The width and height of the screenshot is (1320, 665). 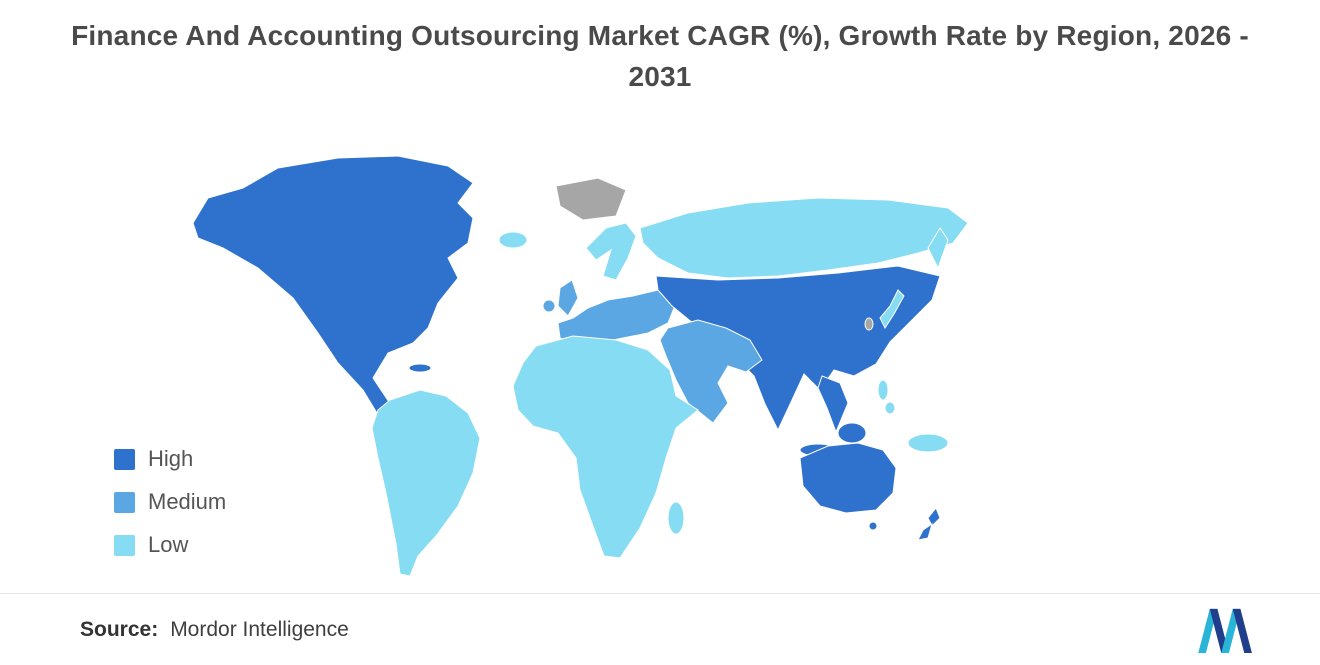 I want to click on region-russia, so click(x=804, y=238).